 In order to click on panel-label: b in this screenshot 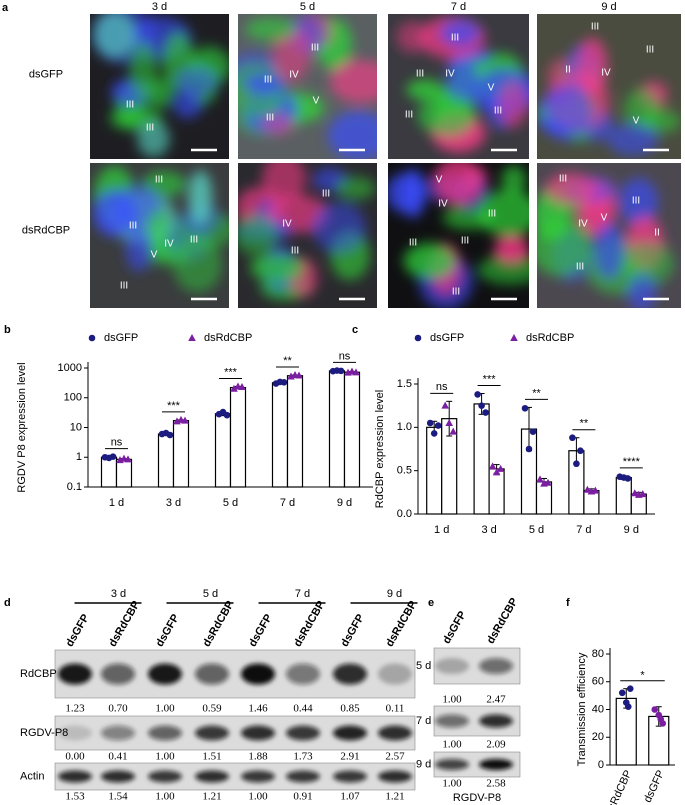, I will do `click(7, 330)`.